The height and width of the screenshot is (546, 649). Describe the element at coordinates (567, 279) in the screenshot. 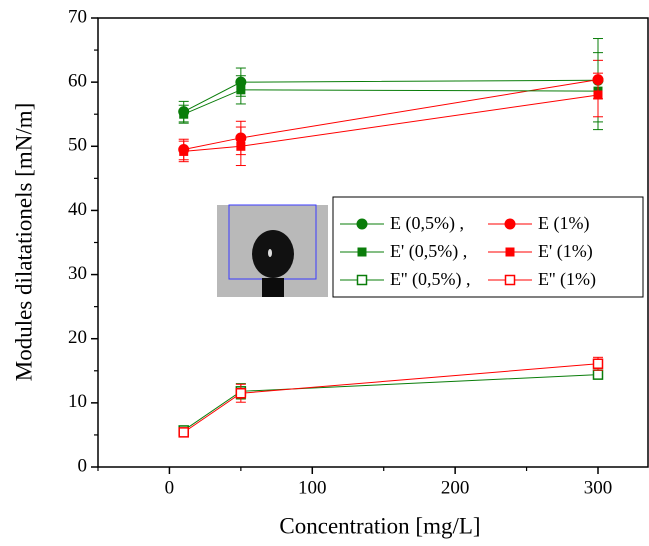

I see `legend-label: E'' (1%)` at that location.